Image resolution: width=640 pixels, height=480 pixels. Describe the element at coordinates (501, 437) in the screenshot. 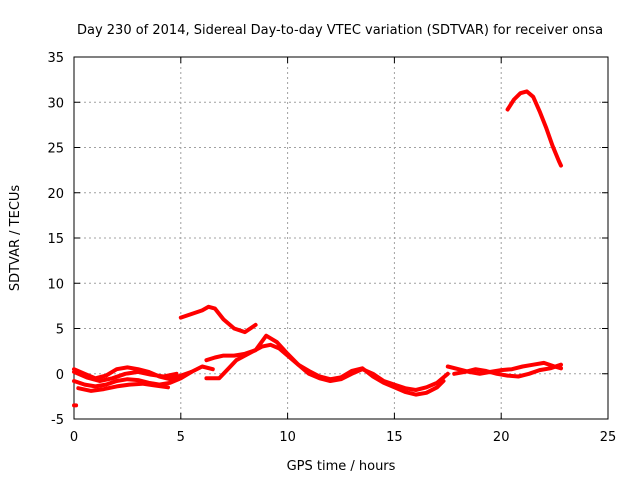

I see `x-tick-label: 20` at that location.